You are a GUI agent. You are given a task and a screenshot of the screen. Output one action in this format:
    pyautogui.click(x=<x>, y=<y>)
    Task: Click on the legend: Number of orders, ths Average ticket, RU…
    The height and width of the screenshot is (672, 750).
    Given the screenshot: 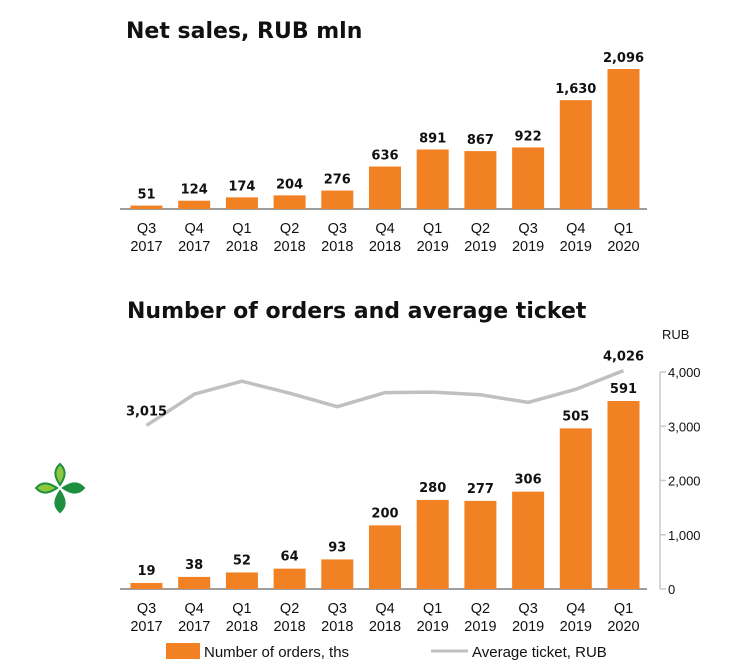 What is the action you would take?
    pyautogui.click(x=386, y=652)
    